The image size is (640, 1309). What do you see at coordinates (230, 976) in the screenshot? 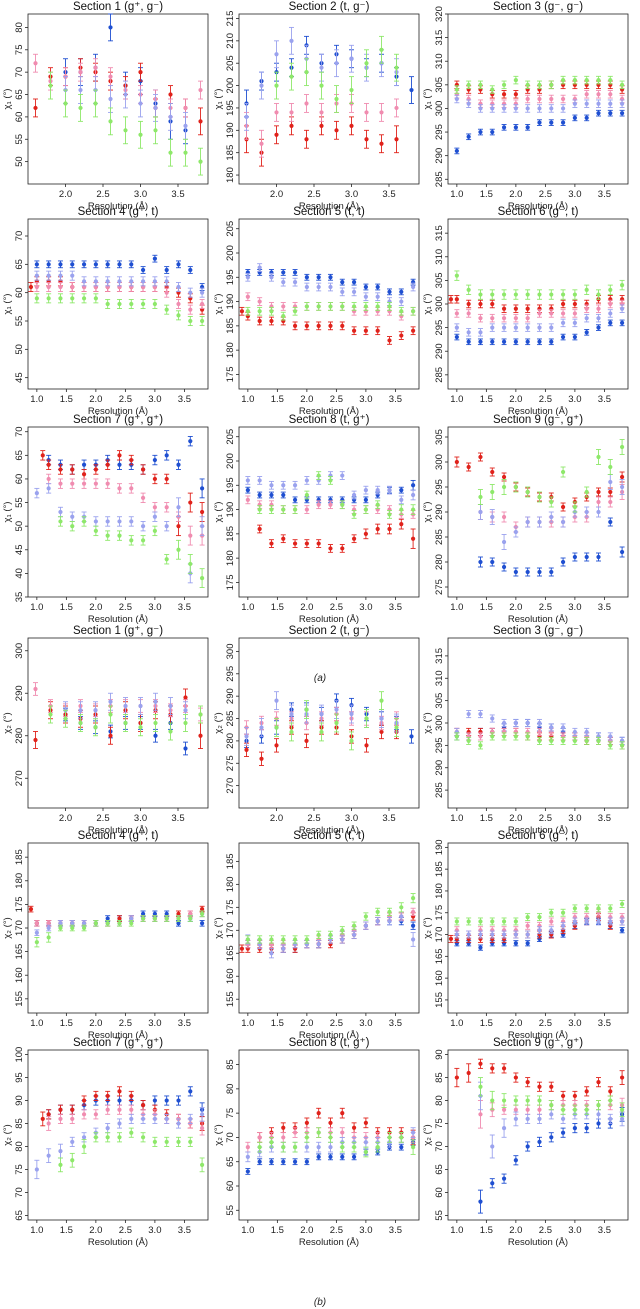
I see `y-tick-label: 160` at bounding box center [230, 976].